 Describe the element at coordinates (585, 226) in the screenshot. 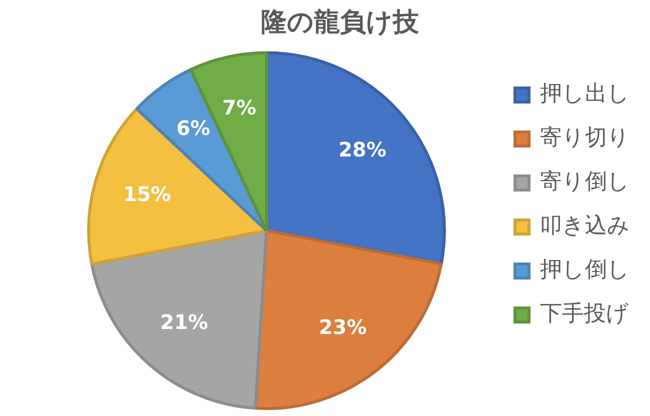

I see `legend-label: 叩き込み` at that location.